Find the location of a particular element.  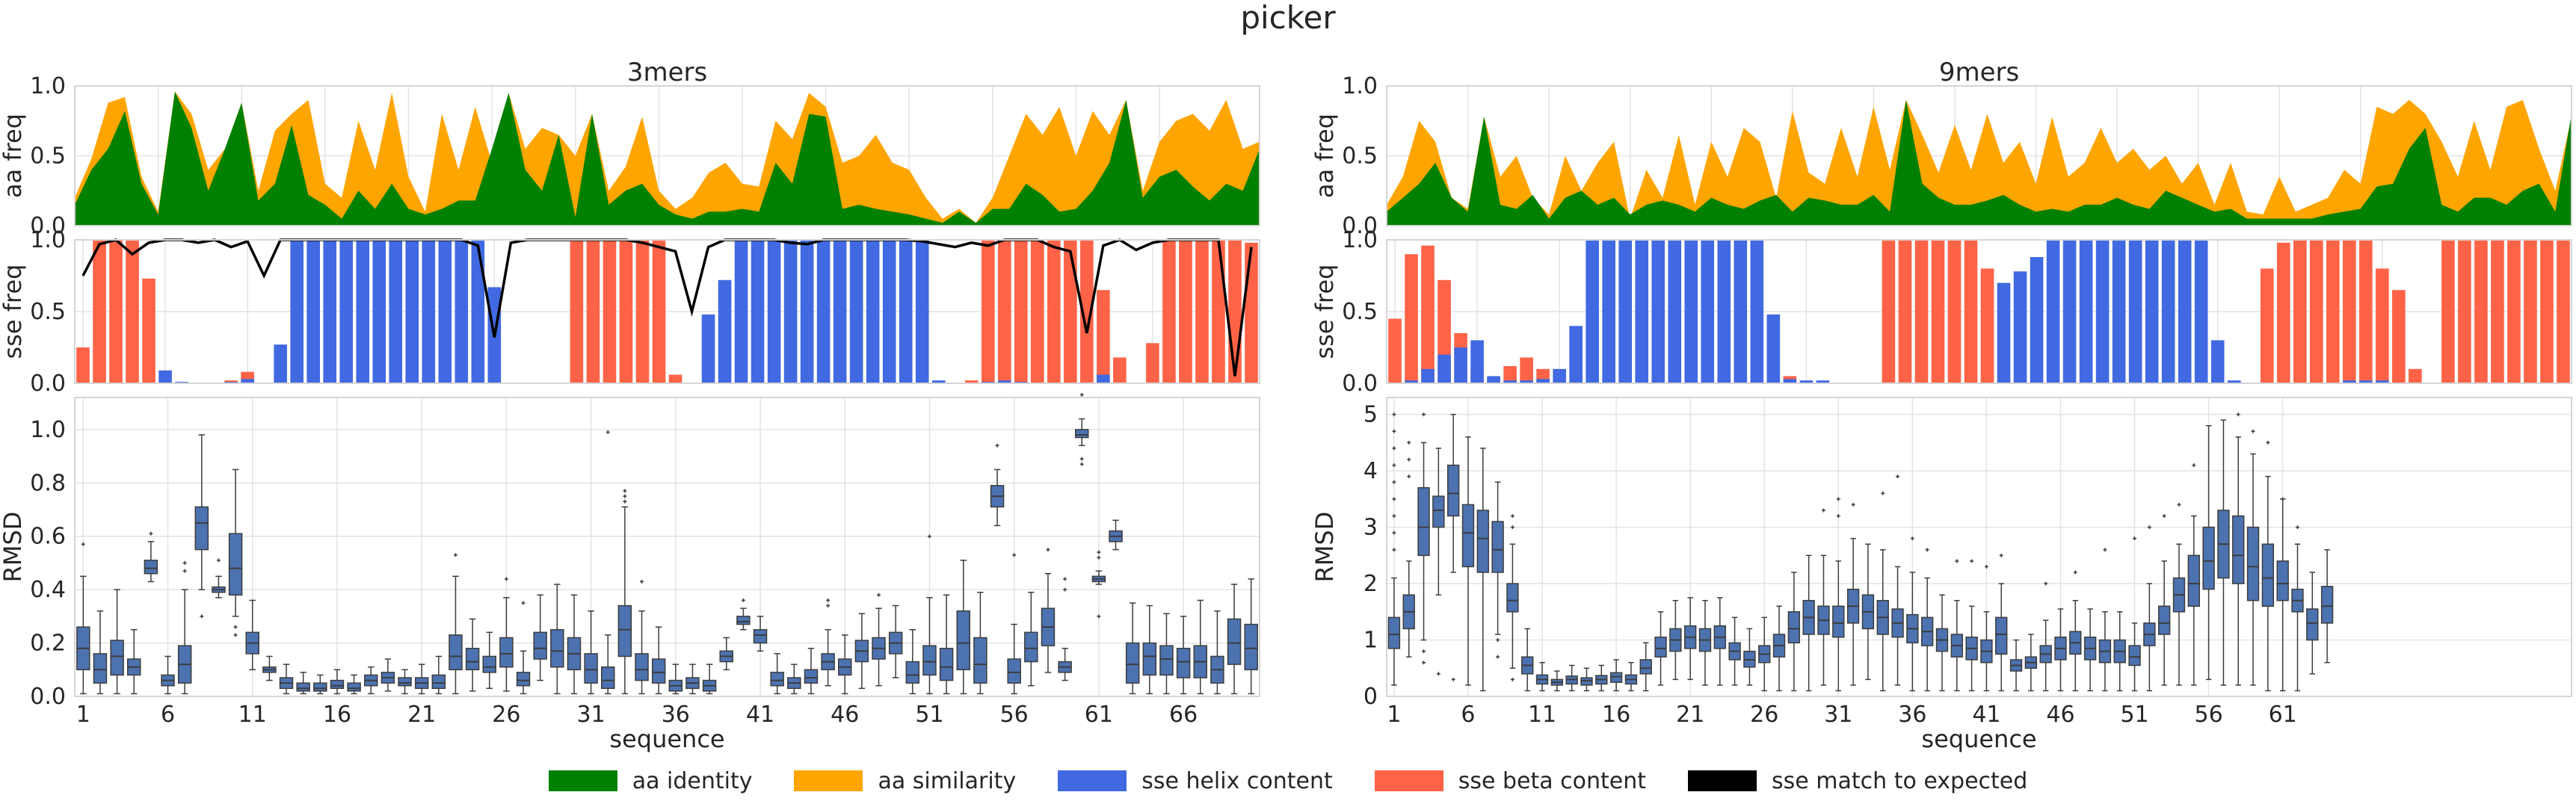

rmsd-ytick-label: 2 is located at coordinates (1371, 584).